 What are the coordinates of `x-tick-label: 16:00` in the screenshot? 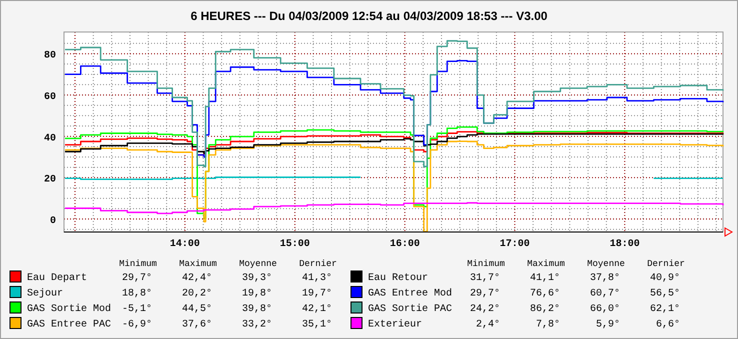 It's located at (405, 244).